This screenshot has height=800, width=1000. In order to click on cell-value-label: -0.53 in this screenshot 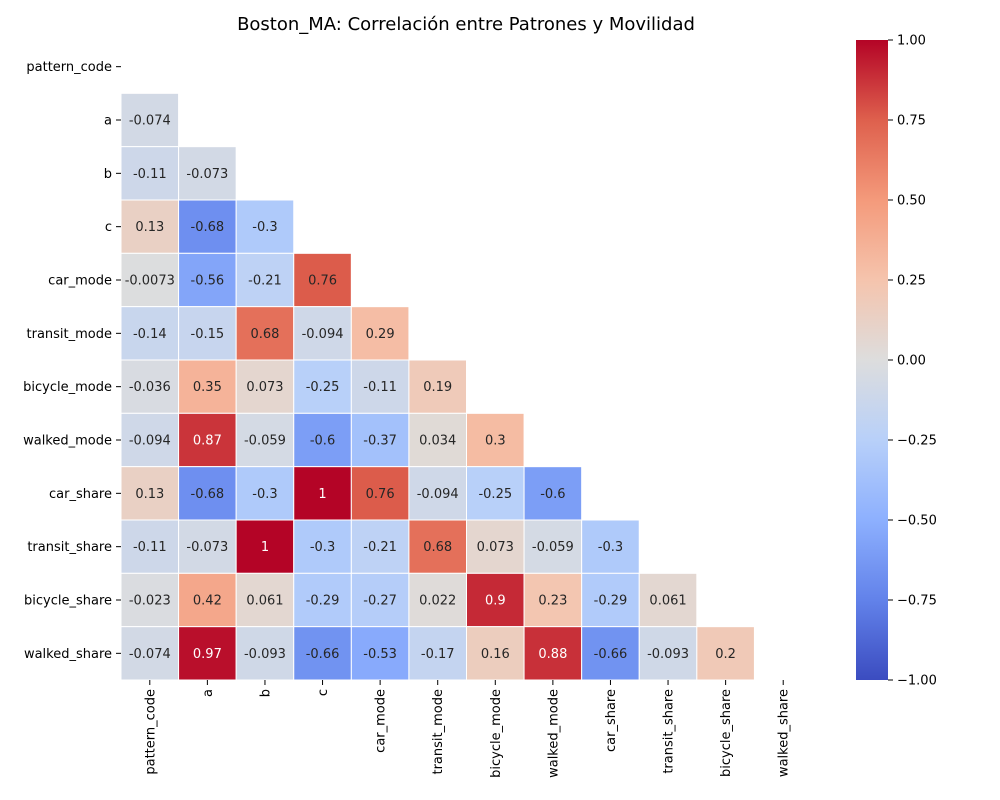, I will do `click(380, 654)`.